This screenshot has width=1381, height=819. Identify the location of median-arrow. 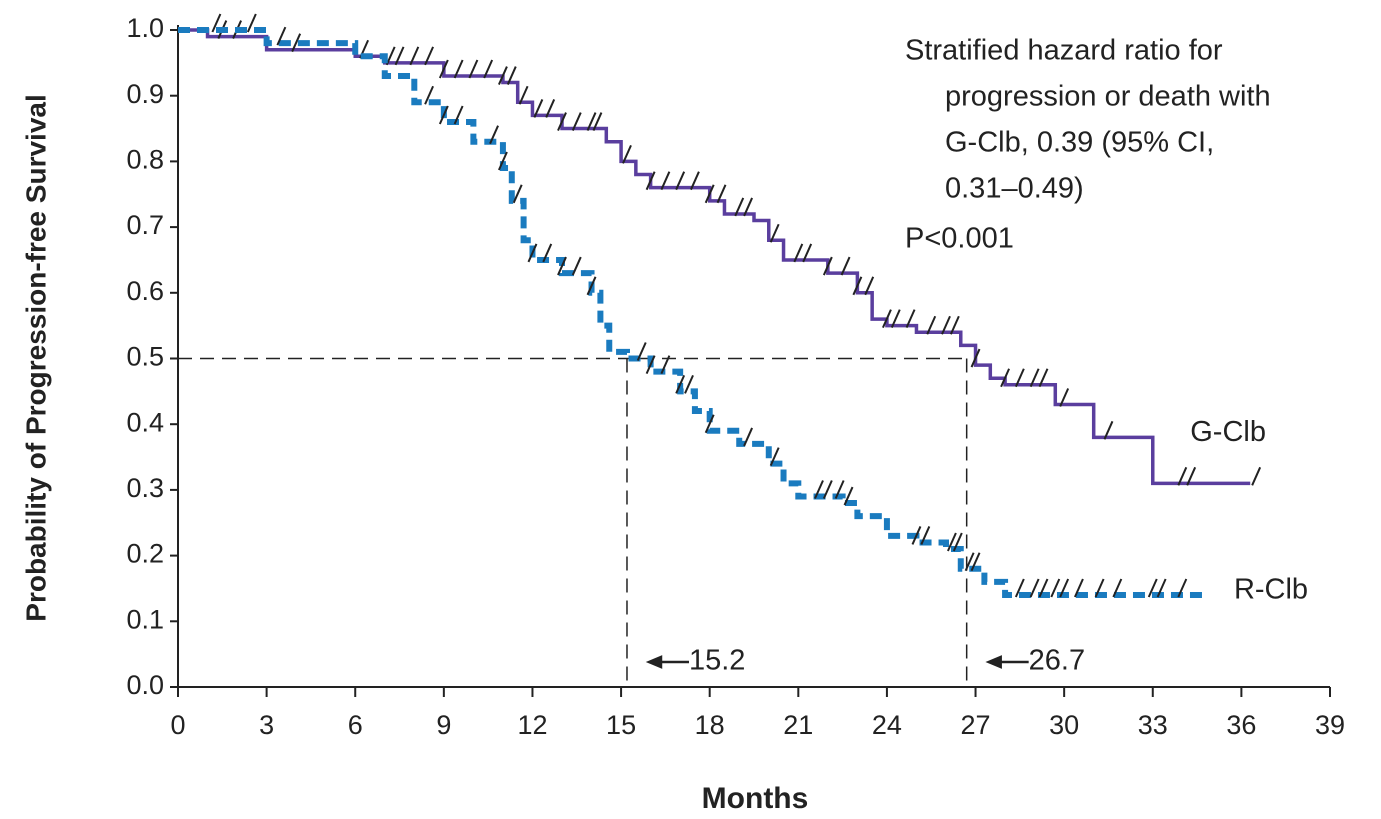
(667, 662).